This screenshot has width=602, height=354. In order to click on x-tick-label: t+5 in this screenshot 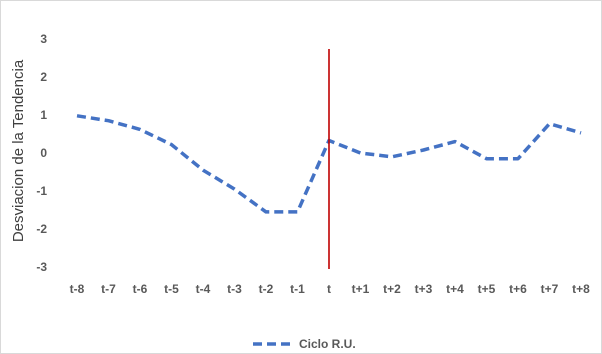, I will do `click(487, 289)`.